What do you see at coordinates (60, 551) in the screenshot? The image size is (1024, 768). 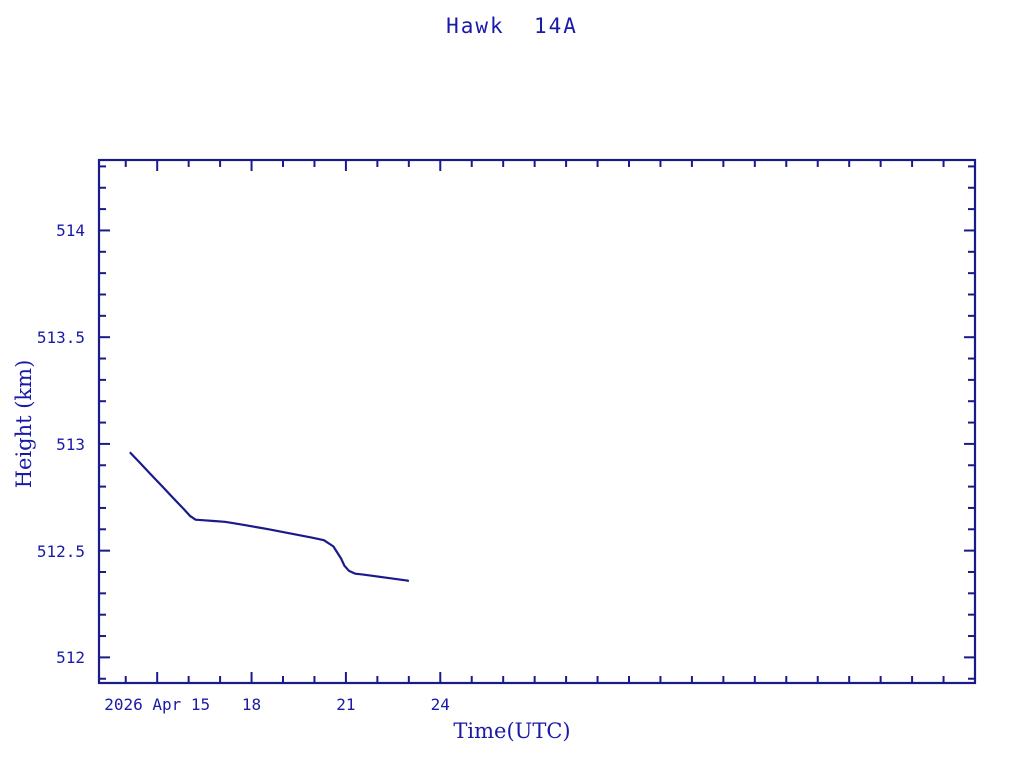 I see `y-tick-label: 512.5` at bounding box center [60, 551].